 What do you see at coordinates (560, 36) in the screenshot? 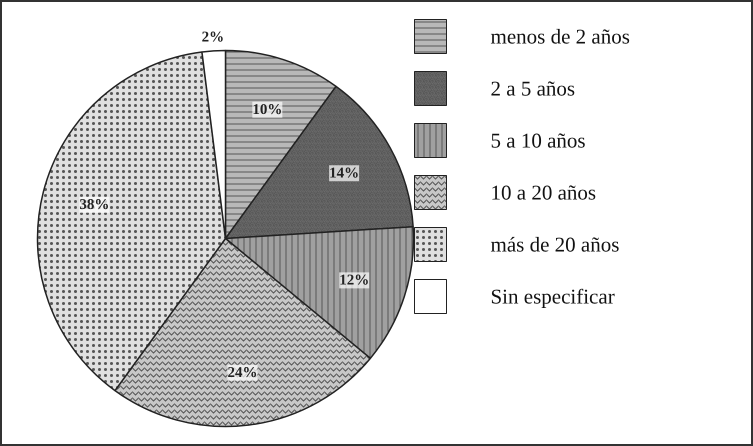
I see `legend-label: menos de 2 años` at bounding box center [560, 36].